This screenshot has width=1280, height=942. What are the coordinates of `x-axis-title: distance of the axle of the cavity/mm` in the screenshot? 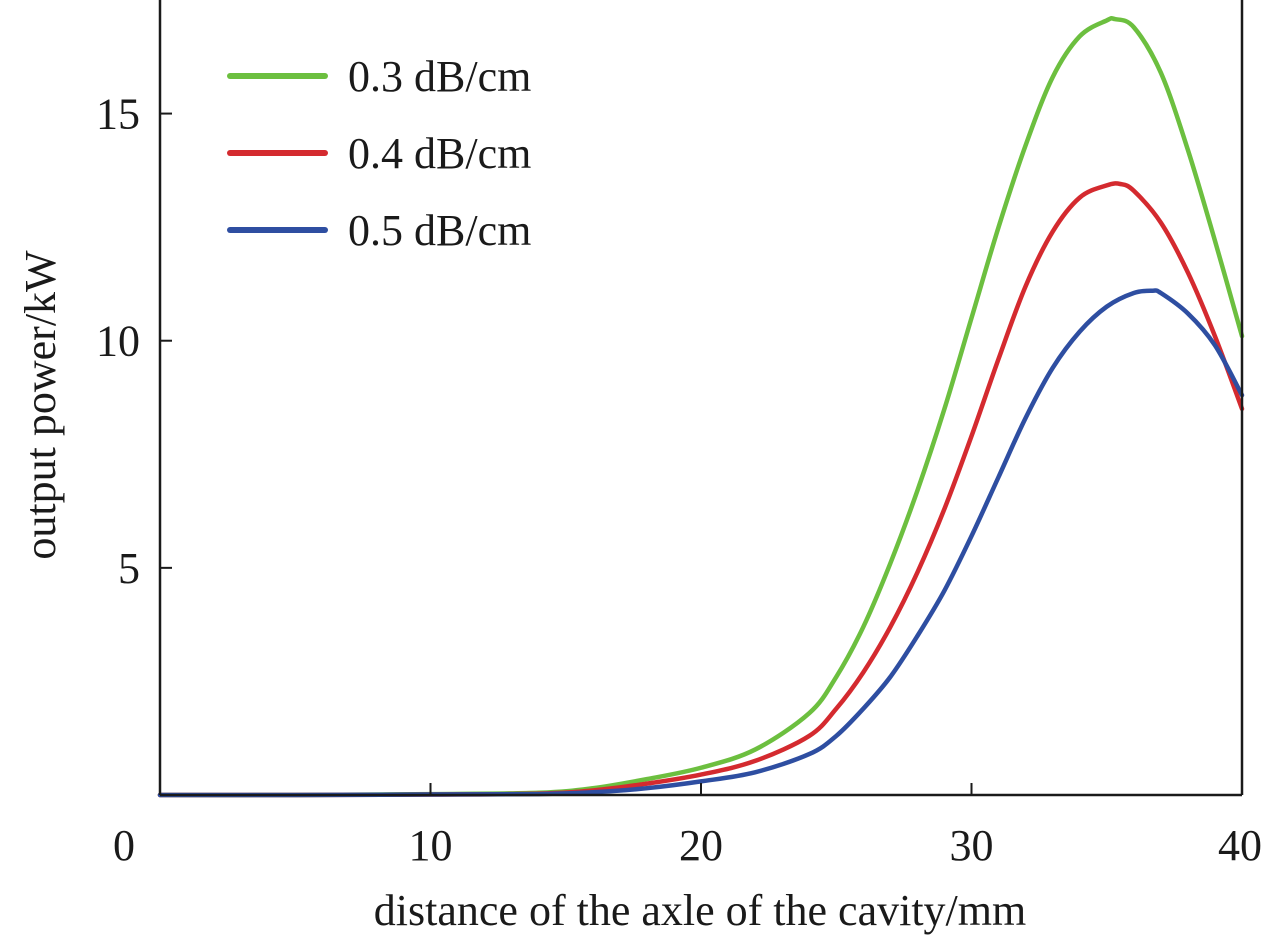 It's located at (700, 910).